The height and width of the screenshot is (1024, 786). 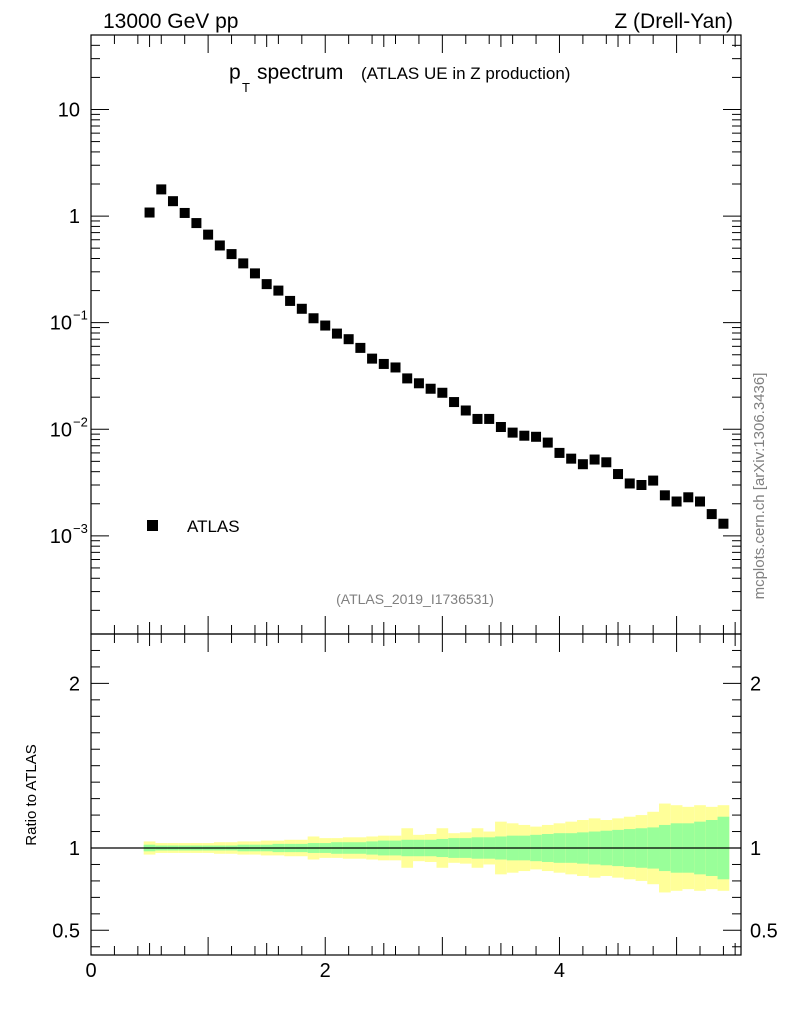 I want to click on title-text: spectrum, so click(x=300, y=72).